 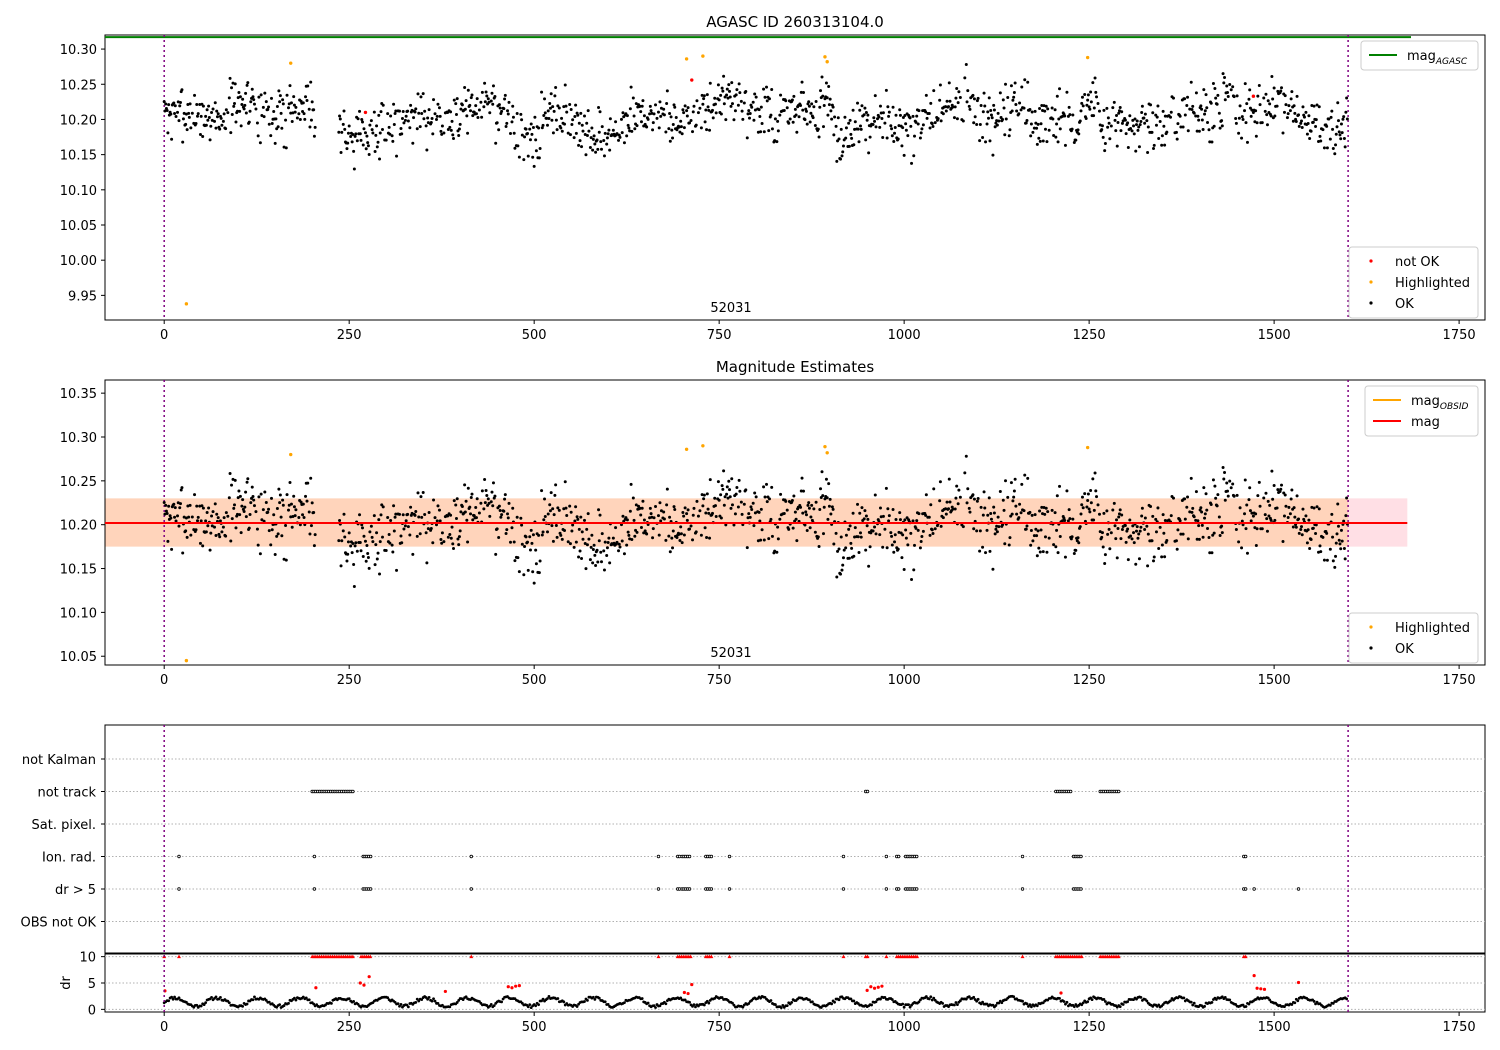 What do you see at coordinates (1264, 989) in the screenshot?
I see `dr-red-point` at bounding box center [1264, 989].